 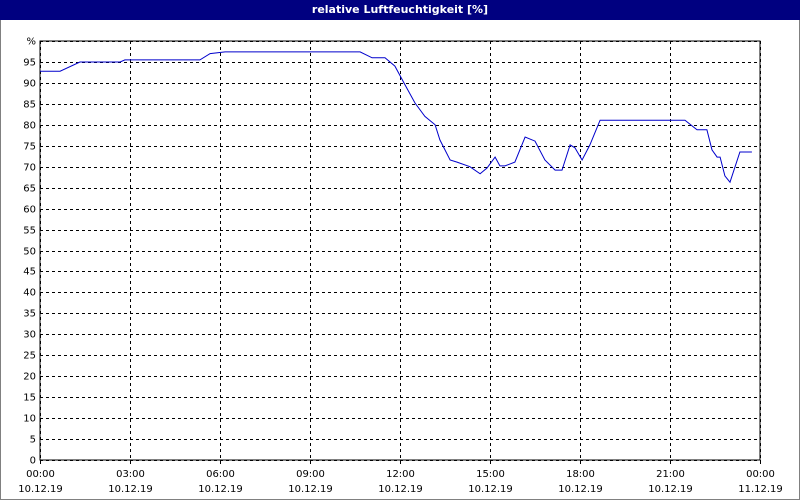 I want to click on y-tick-label: 20, so click(x=29, y=377).